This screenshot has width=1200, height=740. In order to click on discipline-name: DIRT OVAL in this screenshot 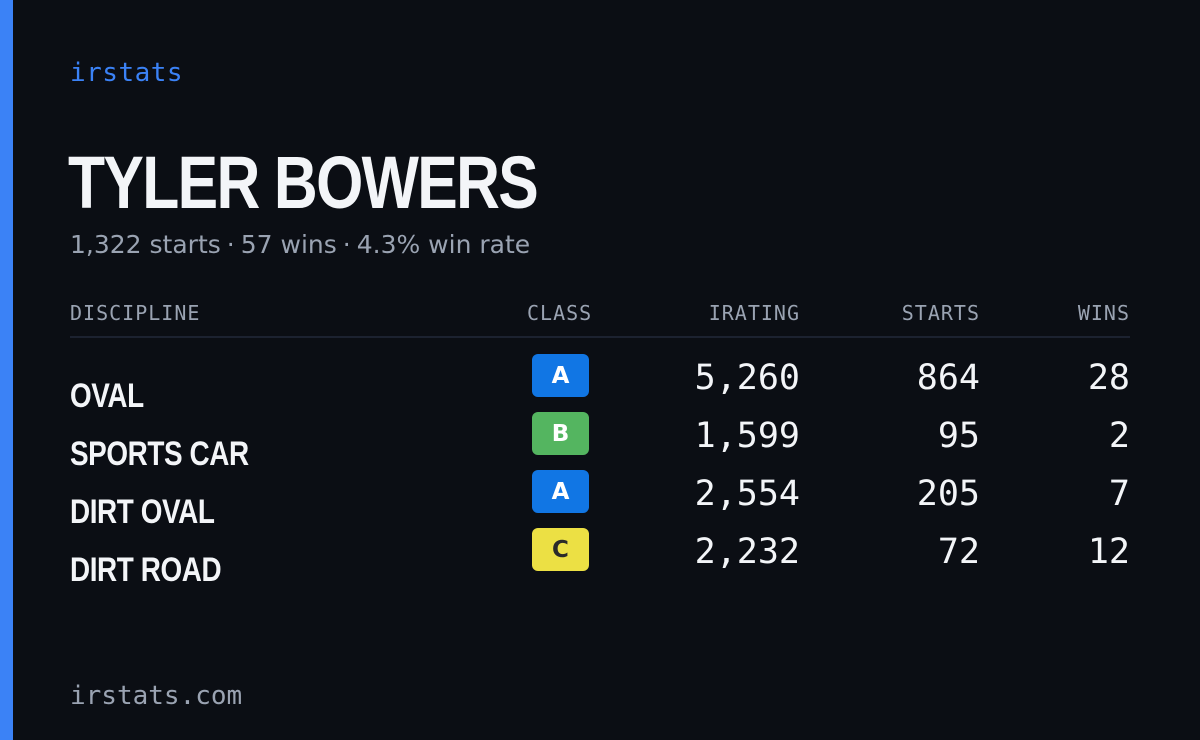, I will do `click(142, 512)`.